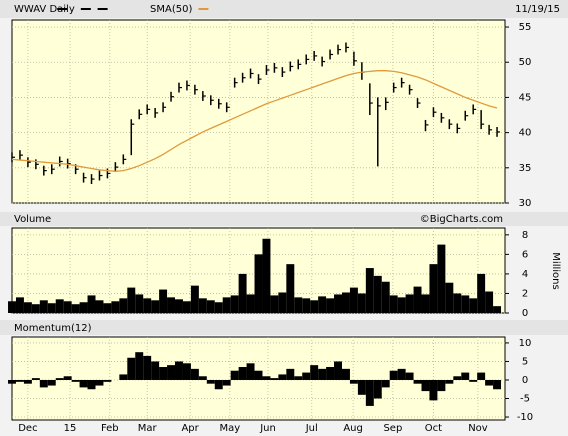  I want to click on x-tick-label: Sep, so click(392, 428).